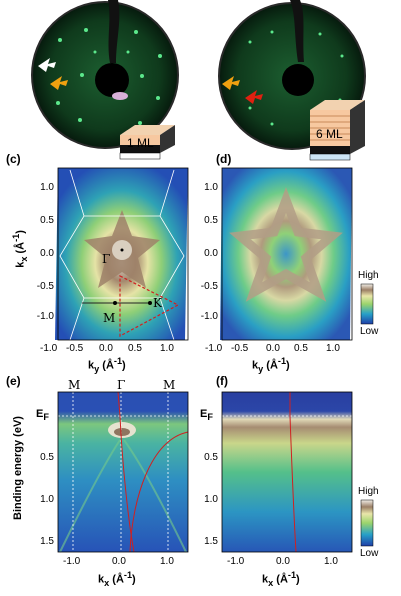 The image size is (401, 596). Describe the element at coordinates (119, 561) in the screenshot. I see `e-xtick: 0.0` at that location.